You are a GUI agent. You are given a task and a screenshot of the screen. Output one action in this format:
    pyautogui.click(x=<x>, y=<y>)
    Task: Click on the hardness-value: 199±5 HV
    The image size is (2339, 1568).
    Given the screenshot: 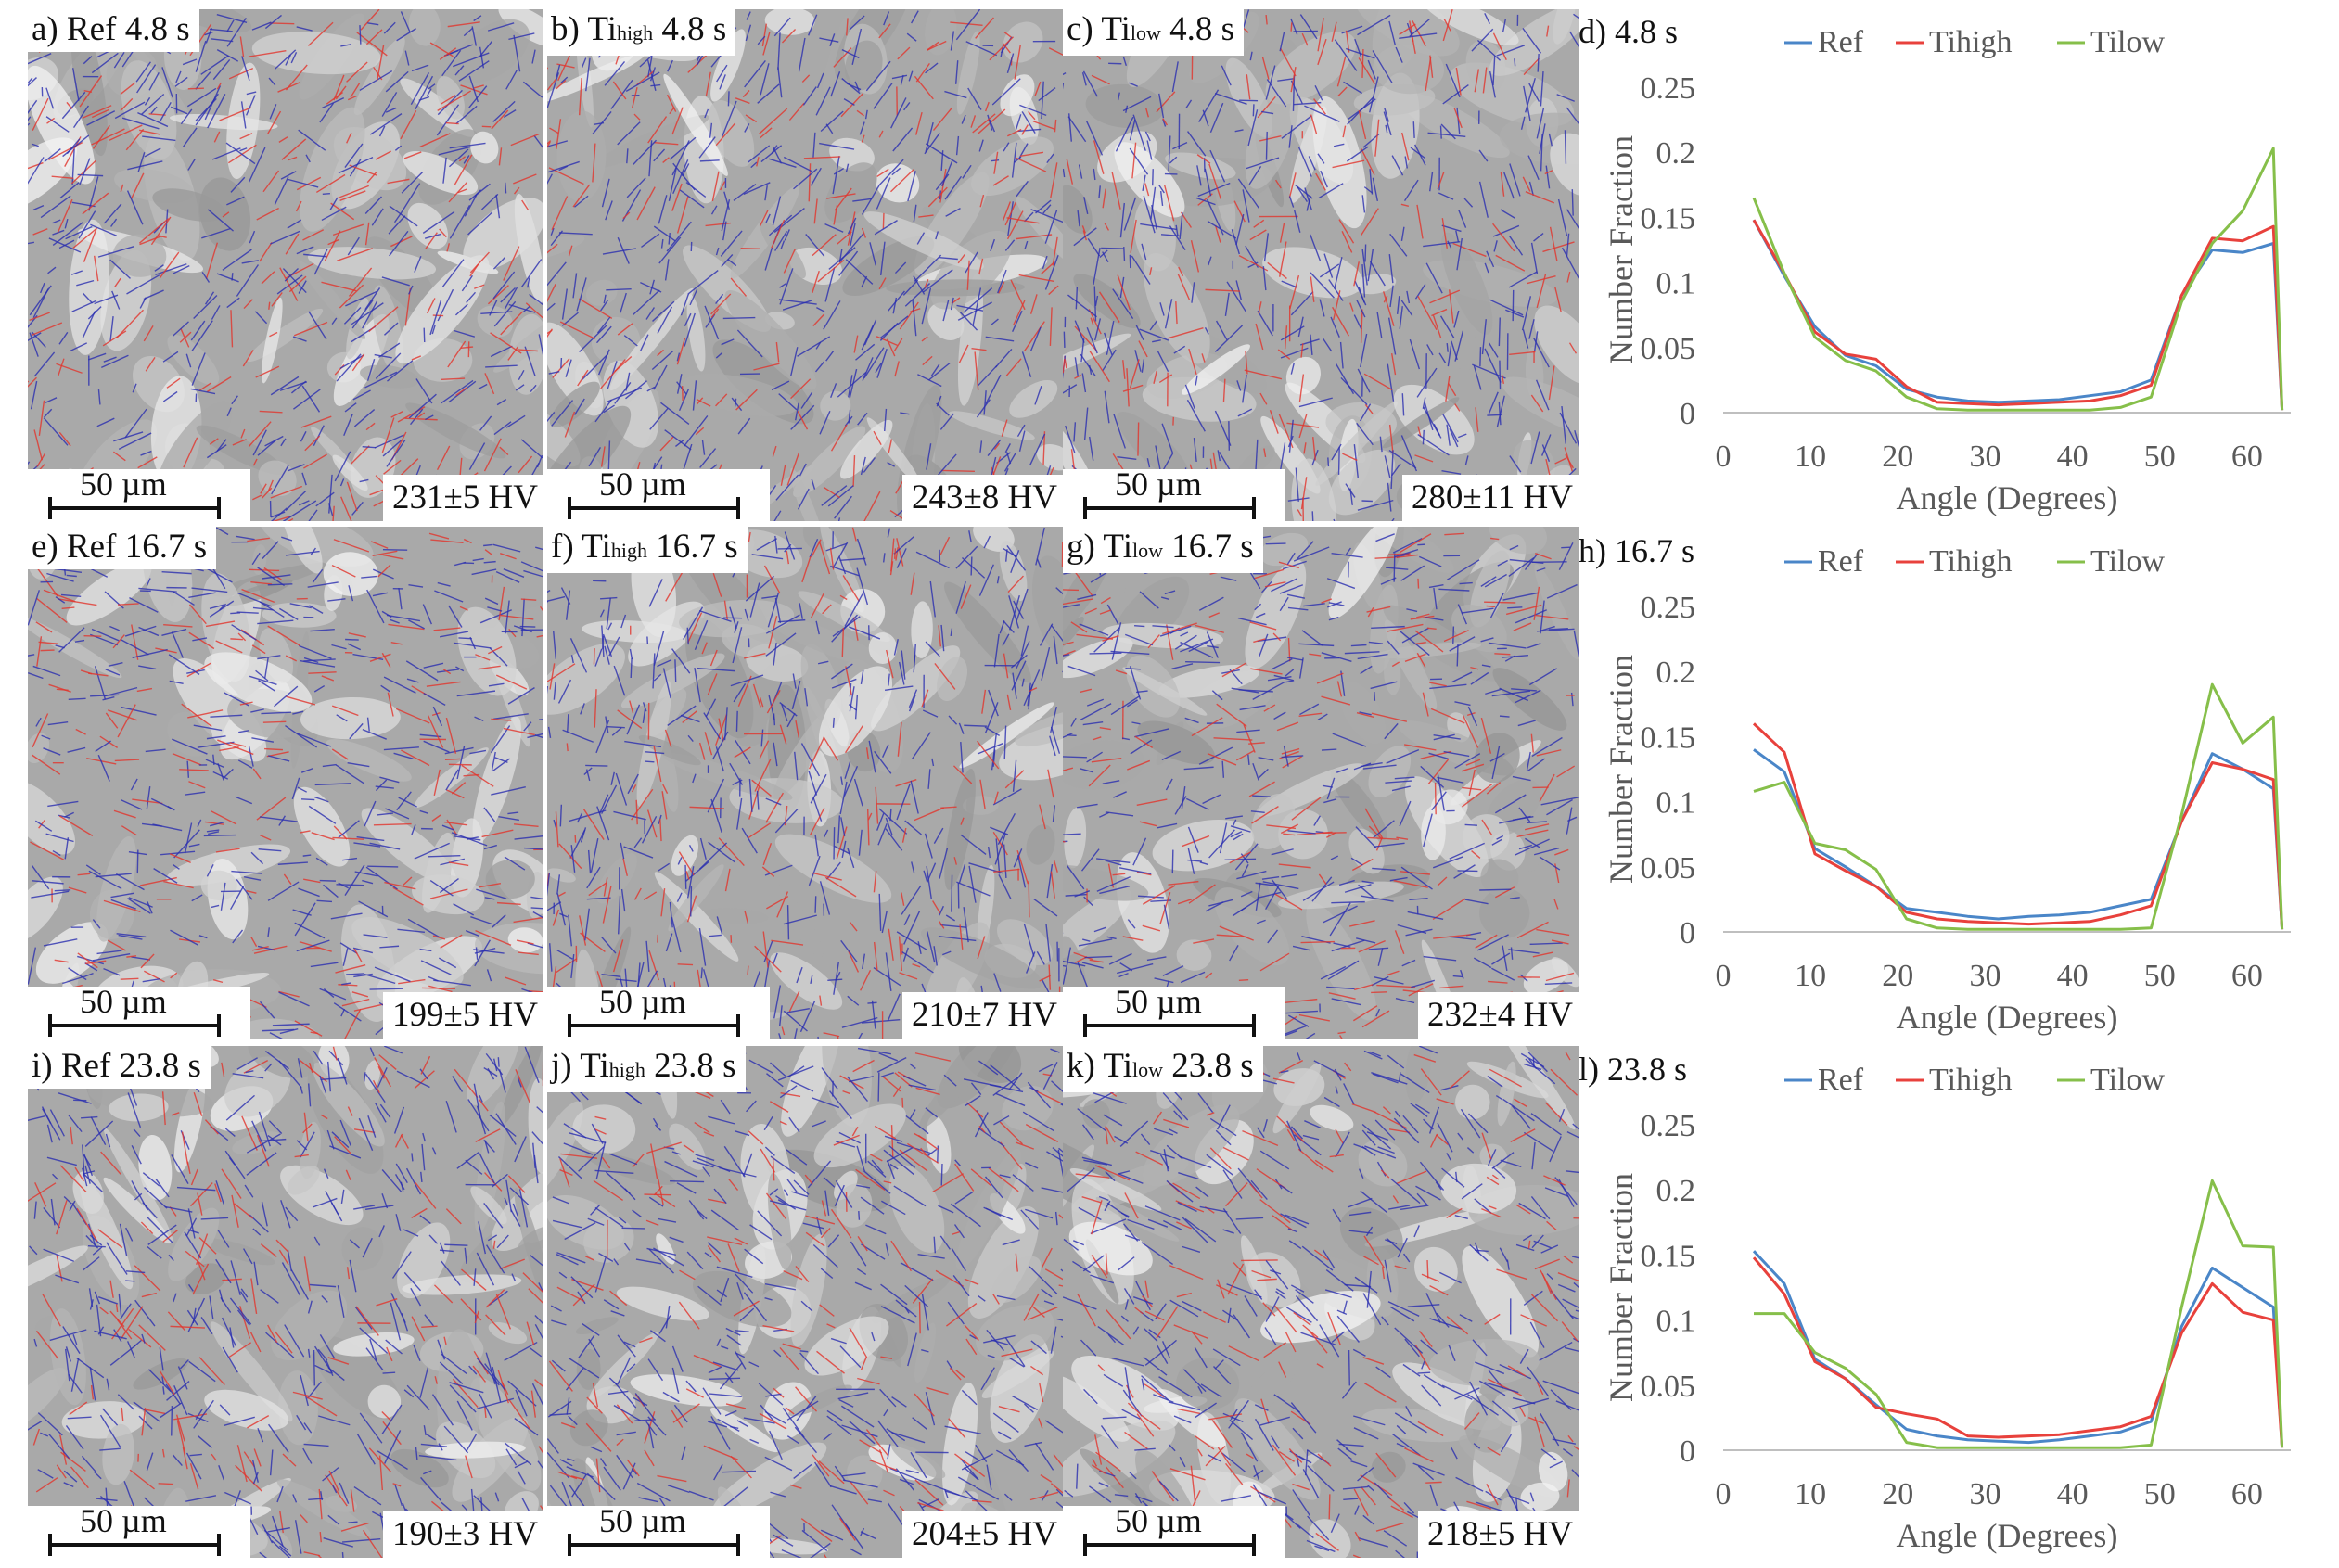 What is the action you would take?
    pyautogui.click(x=463, y=1015)
    